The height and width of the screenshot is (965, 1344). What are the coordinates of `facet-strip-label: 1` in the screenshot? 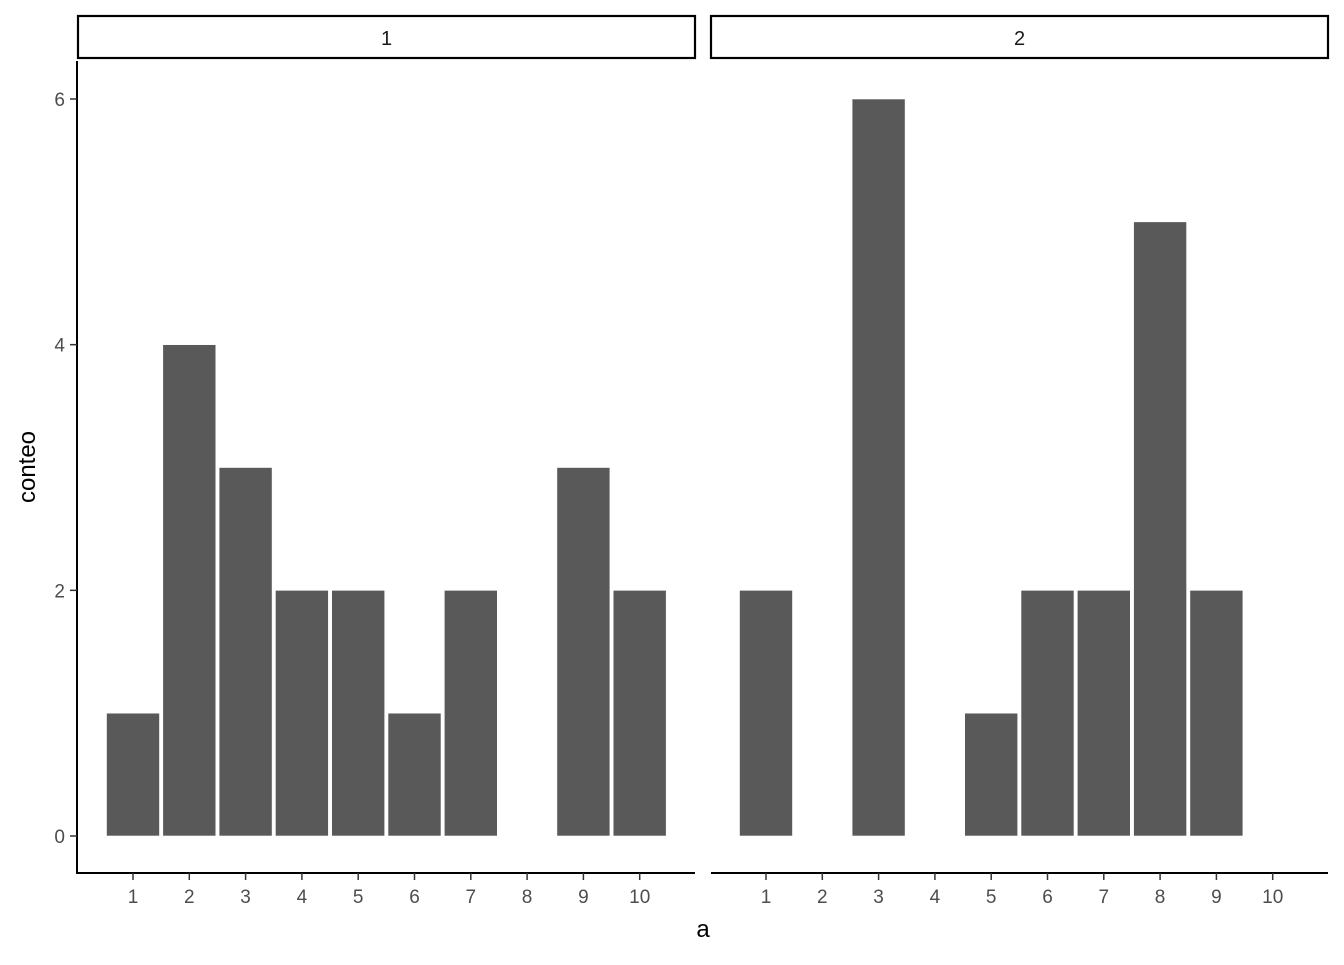 It's located at (386, 39).